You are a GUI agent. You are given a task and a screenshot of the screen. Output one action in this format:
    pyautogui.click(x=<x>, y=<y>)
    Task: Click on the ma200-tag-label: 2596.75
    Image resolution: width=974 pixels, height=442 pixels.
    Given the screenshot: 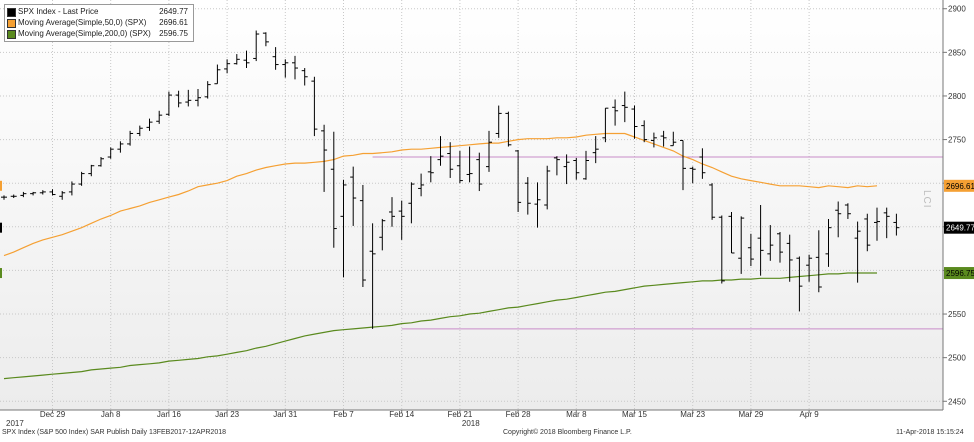 What is the action you would take?
    pyautogui.click(x=960, y=273)
    